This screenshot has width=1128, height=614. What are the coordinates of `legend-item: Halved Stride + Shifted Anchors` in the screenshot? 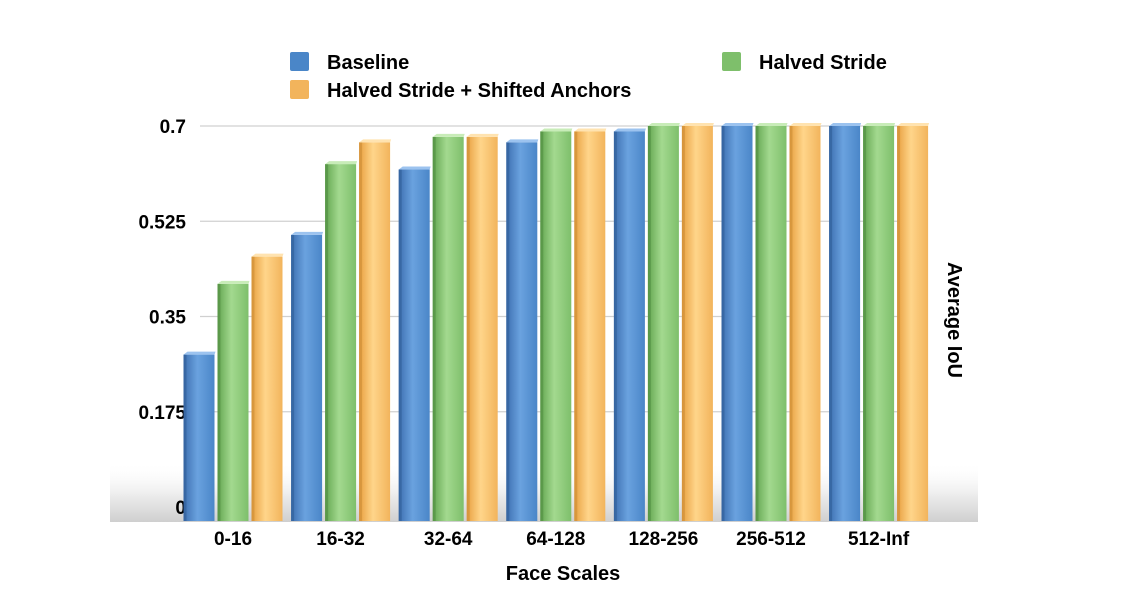 It's located at (460, 91).